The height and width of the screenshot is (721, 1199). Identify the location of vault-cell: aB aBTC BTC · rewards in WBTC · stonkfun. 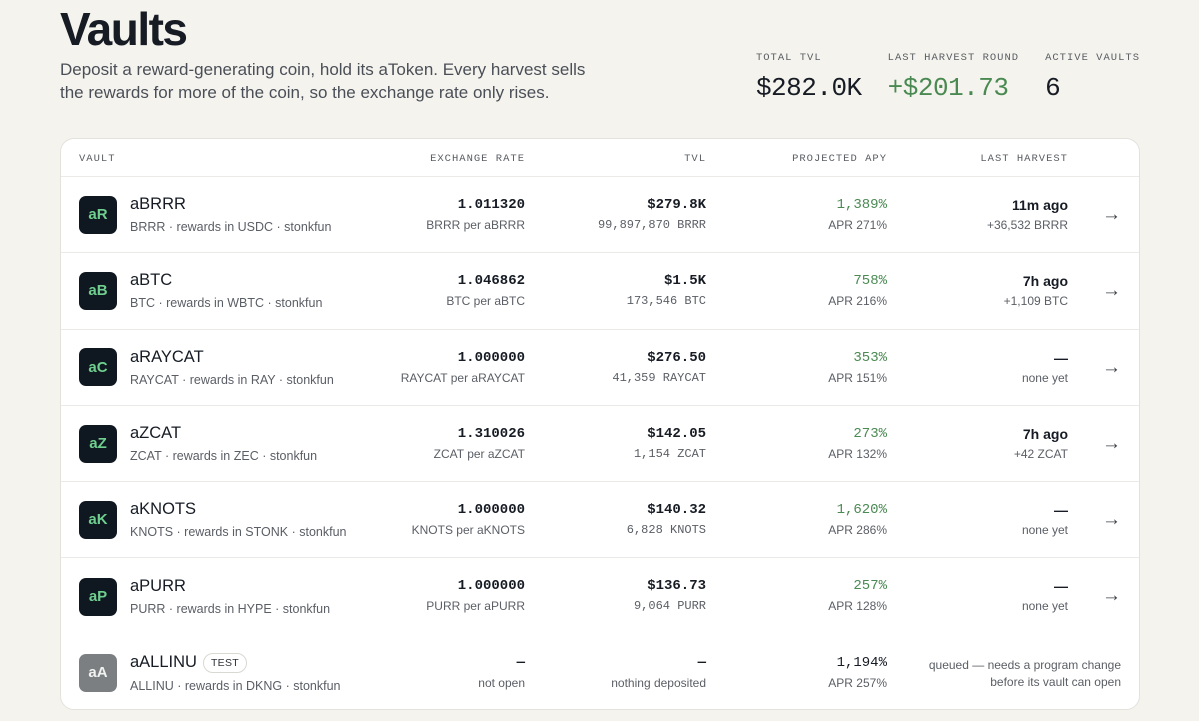
(200, 290).